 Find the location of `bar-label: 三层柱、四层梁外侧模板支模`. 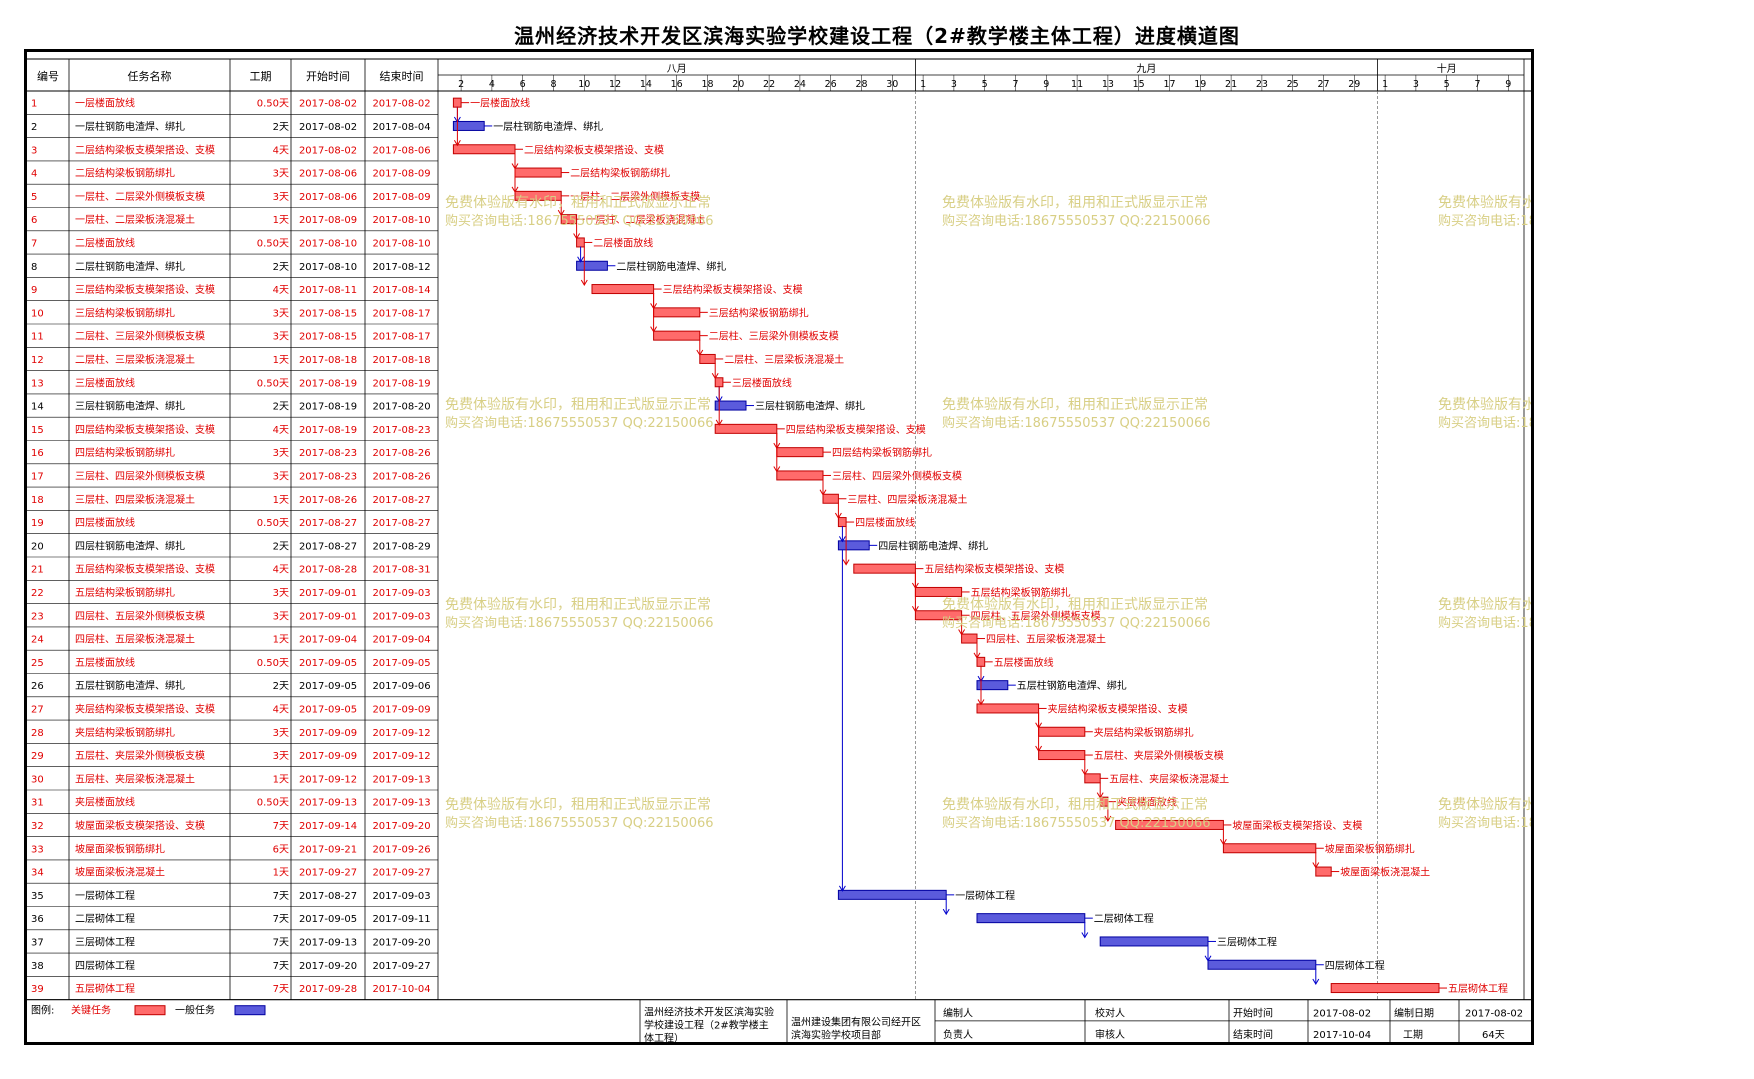

bar-label: 三层柱、四层梁外侧模板支模 is located at coordinates (897, 475).